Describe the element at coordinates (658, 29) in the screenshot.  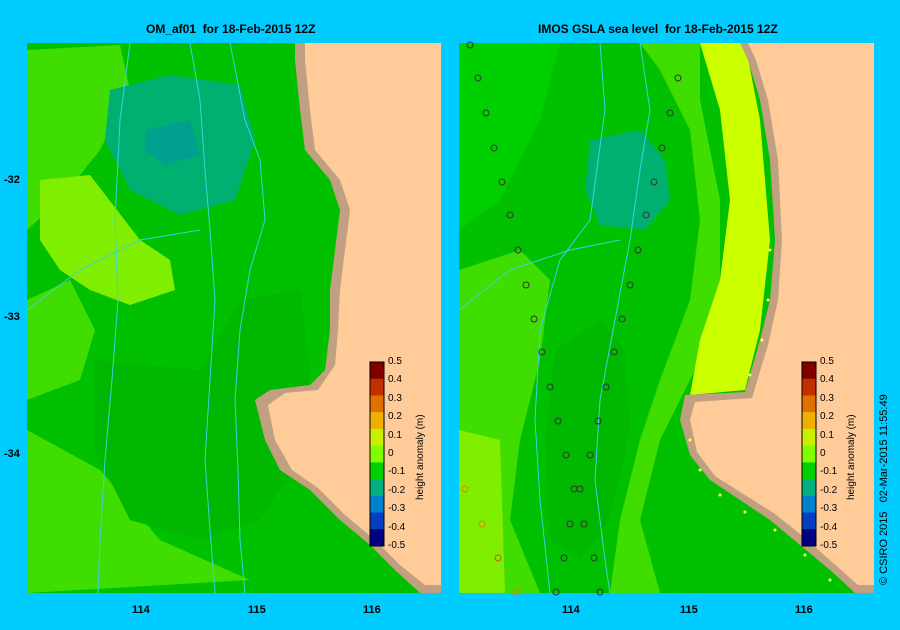
I see `right-panel-title: IMOS GSLA sea level for 18-Feb-2015 12Z` at that location.